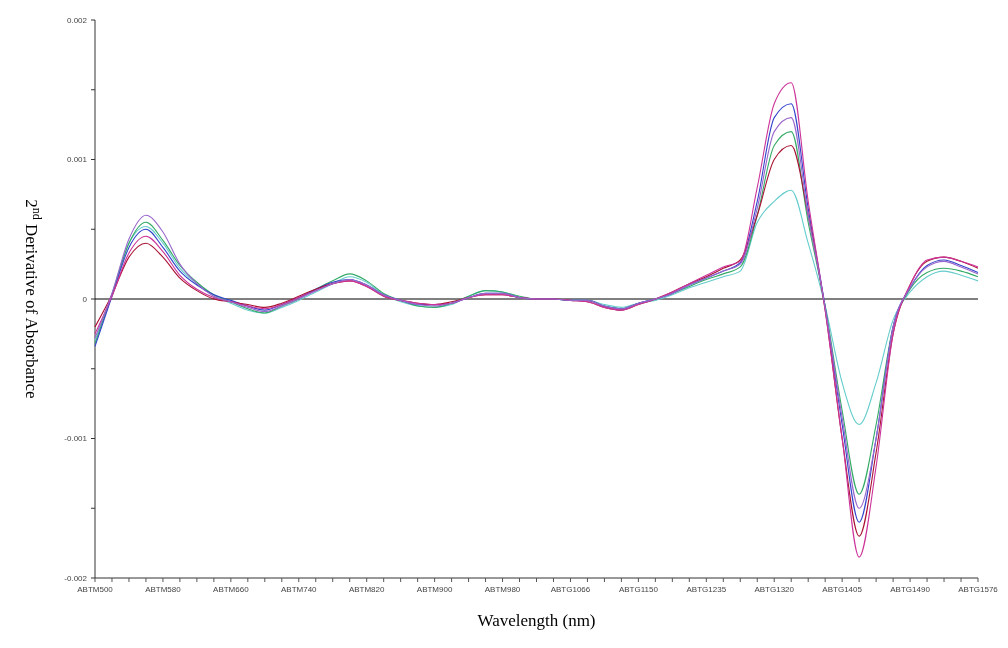  What do you see at coordinates (231, 589) in the screenshot?
I see `x-tick-label: ABTM660` at bounding box center [231, 589].